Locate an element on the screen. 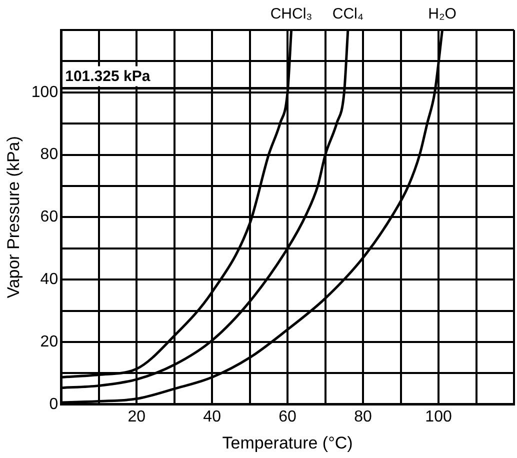 The width and height of the screenshot is (517, 458). y-tick-label: 0 is located at coordinates (53, 404).